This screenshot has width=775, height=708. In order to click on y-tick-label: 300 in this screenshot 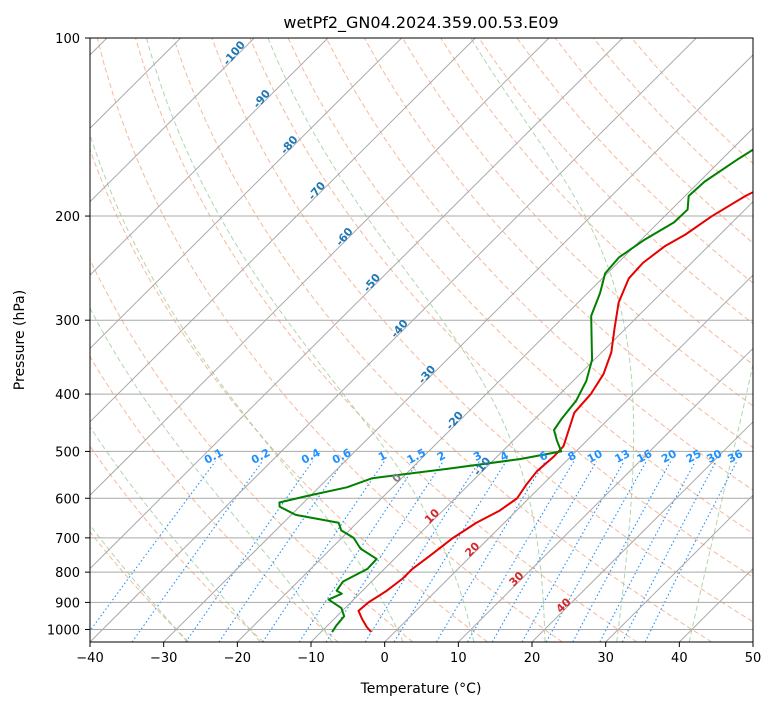, I will do `click(67, 321)`.